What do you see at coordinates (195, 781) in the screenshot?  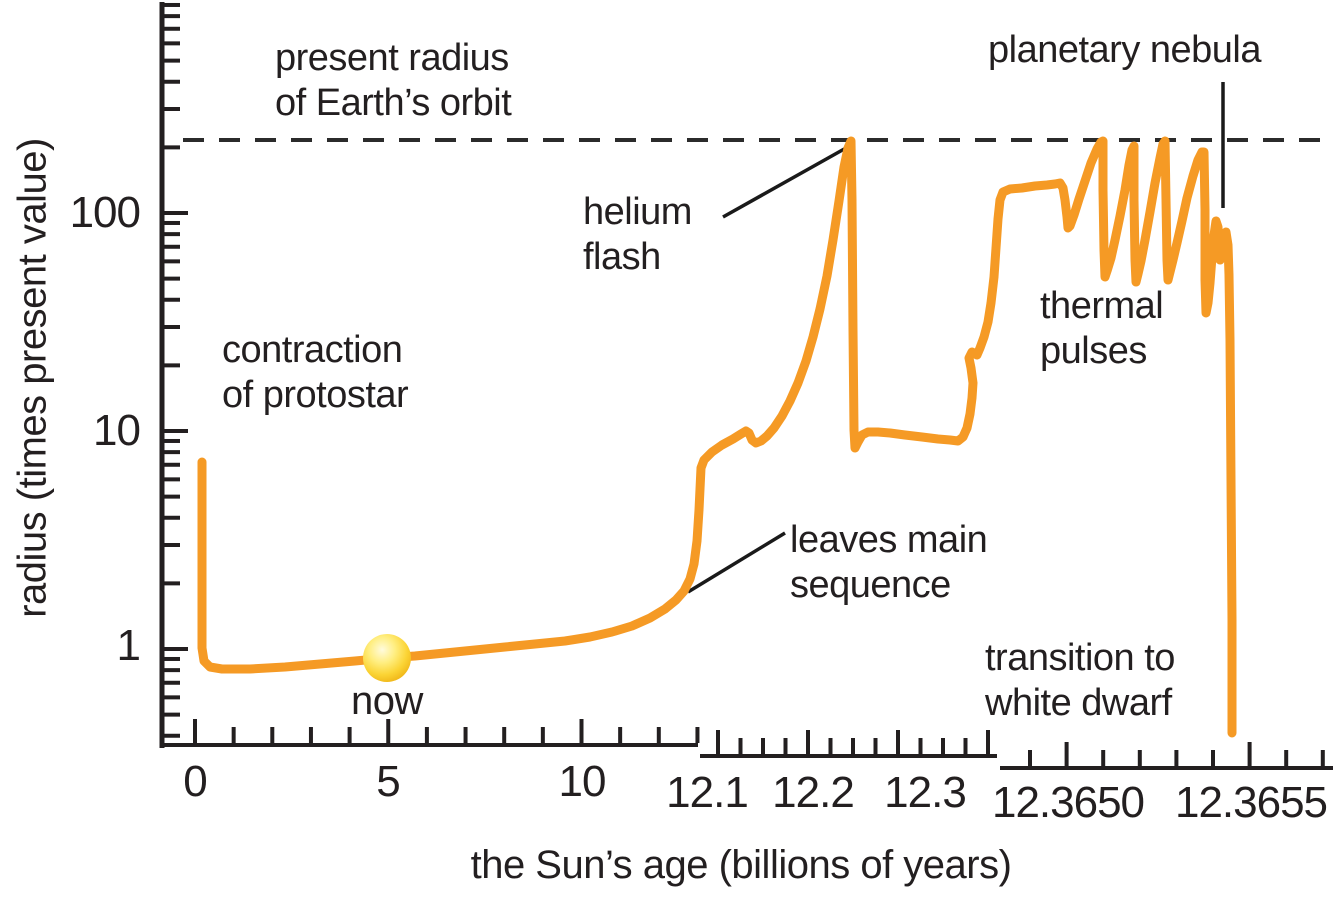 I see `x-tick-label: 0` at bounding box center [195, 781].